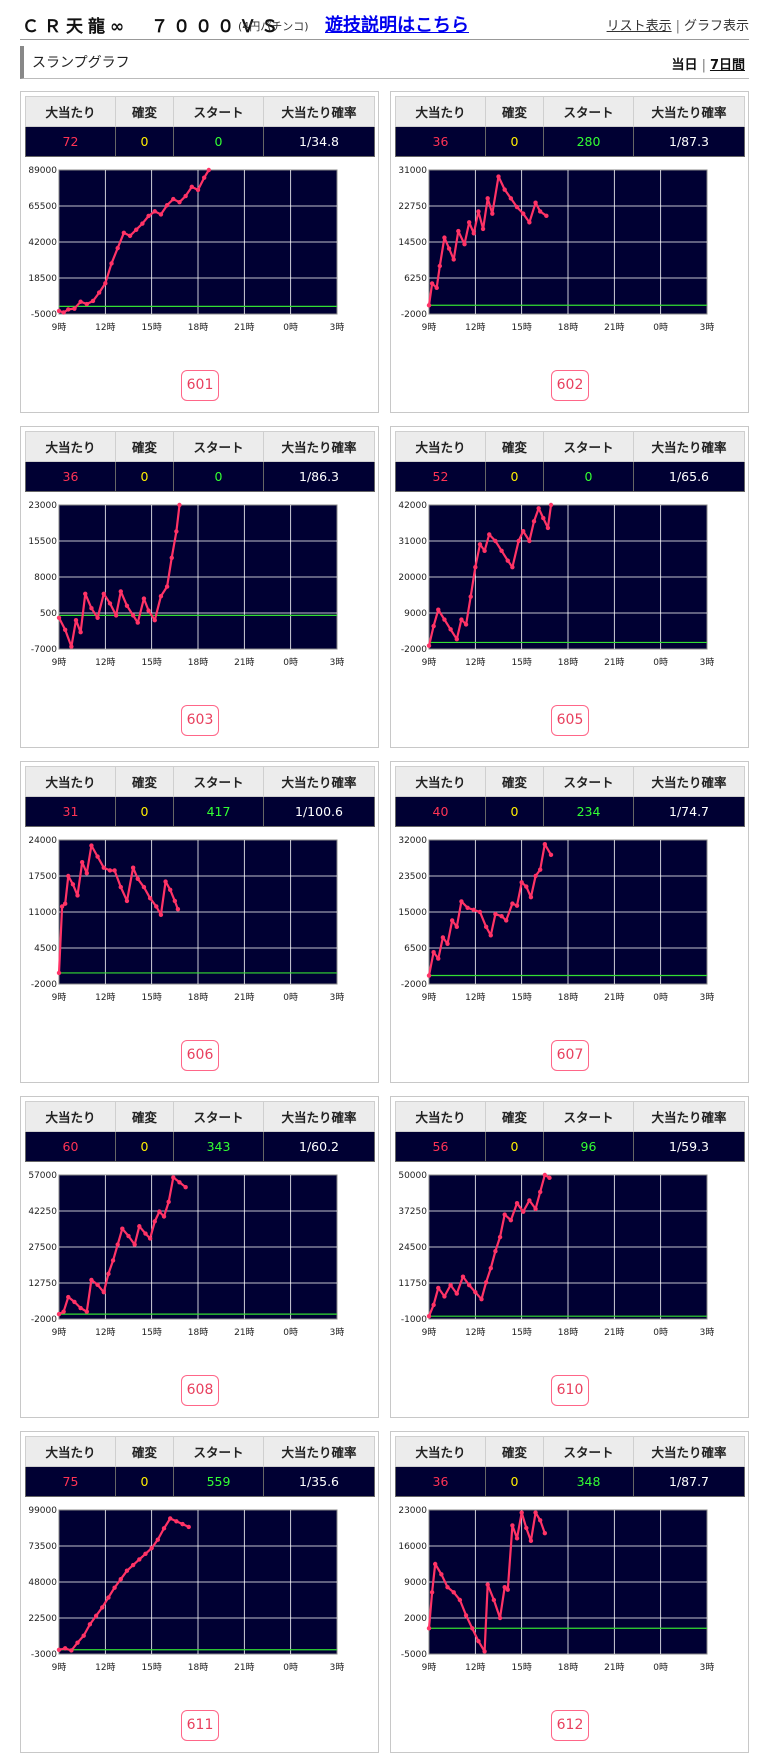 Image resolution: width=769 pixels, height=1753 pixels. I want to click on big-hit-count: 56, so click(440, 1146).